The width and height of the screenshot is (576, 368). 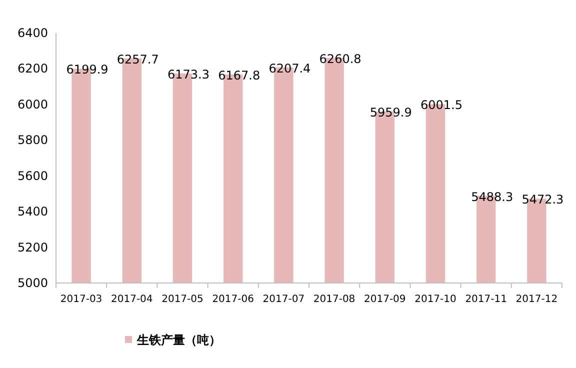 I want to click on y-tick-label: 5600, so click(x=32, y=175).